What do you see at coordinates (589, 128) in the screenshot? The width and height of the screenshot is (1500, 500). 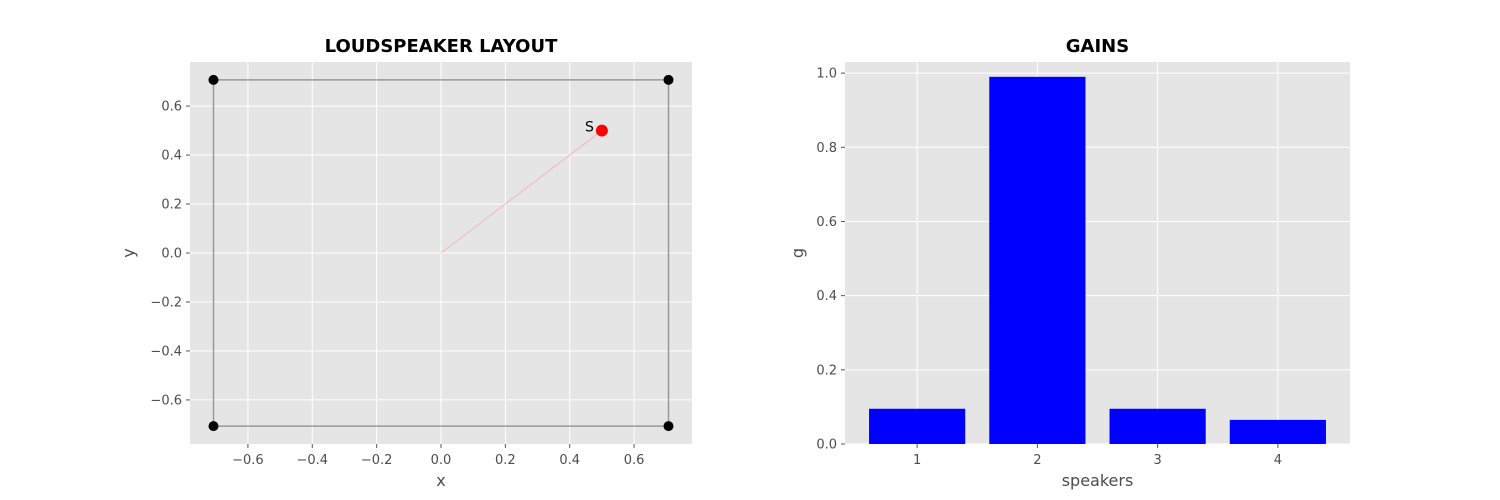 I see `source-label: S` at bounding box center [589, 128].